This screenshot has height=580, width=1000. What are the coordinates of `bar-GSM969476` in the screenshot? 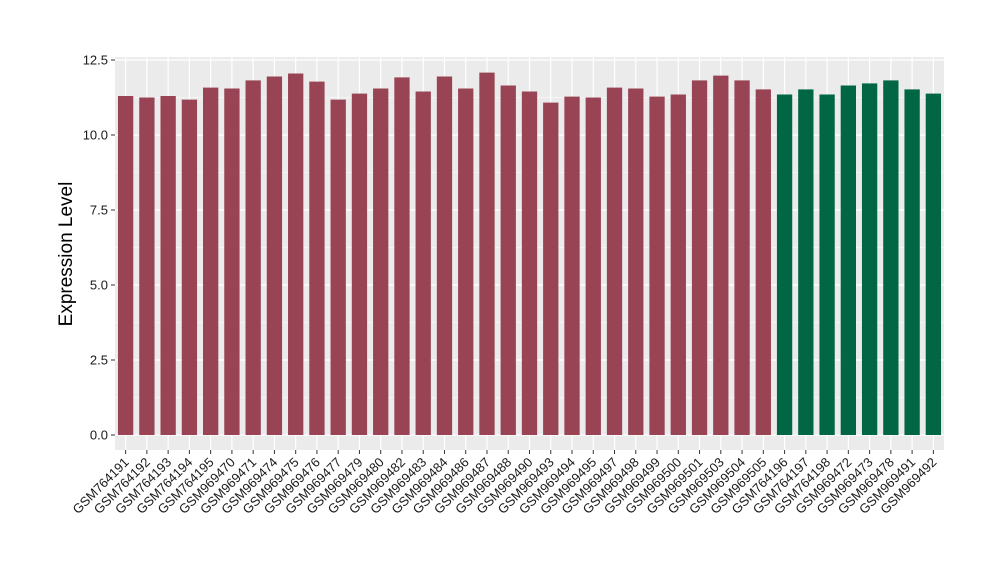 It's located at (317, 258).